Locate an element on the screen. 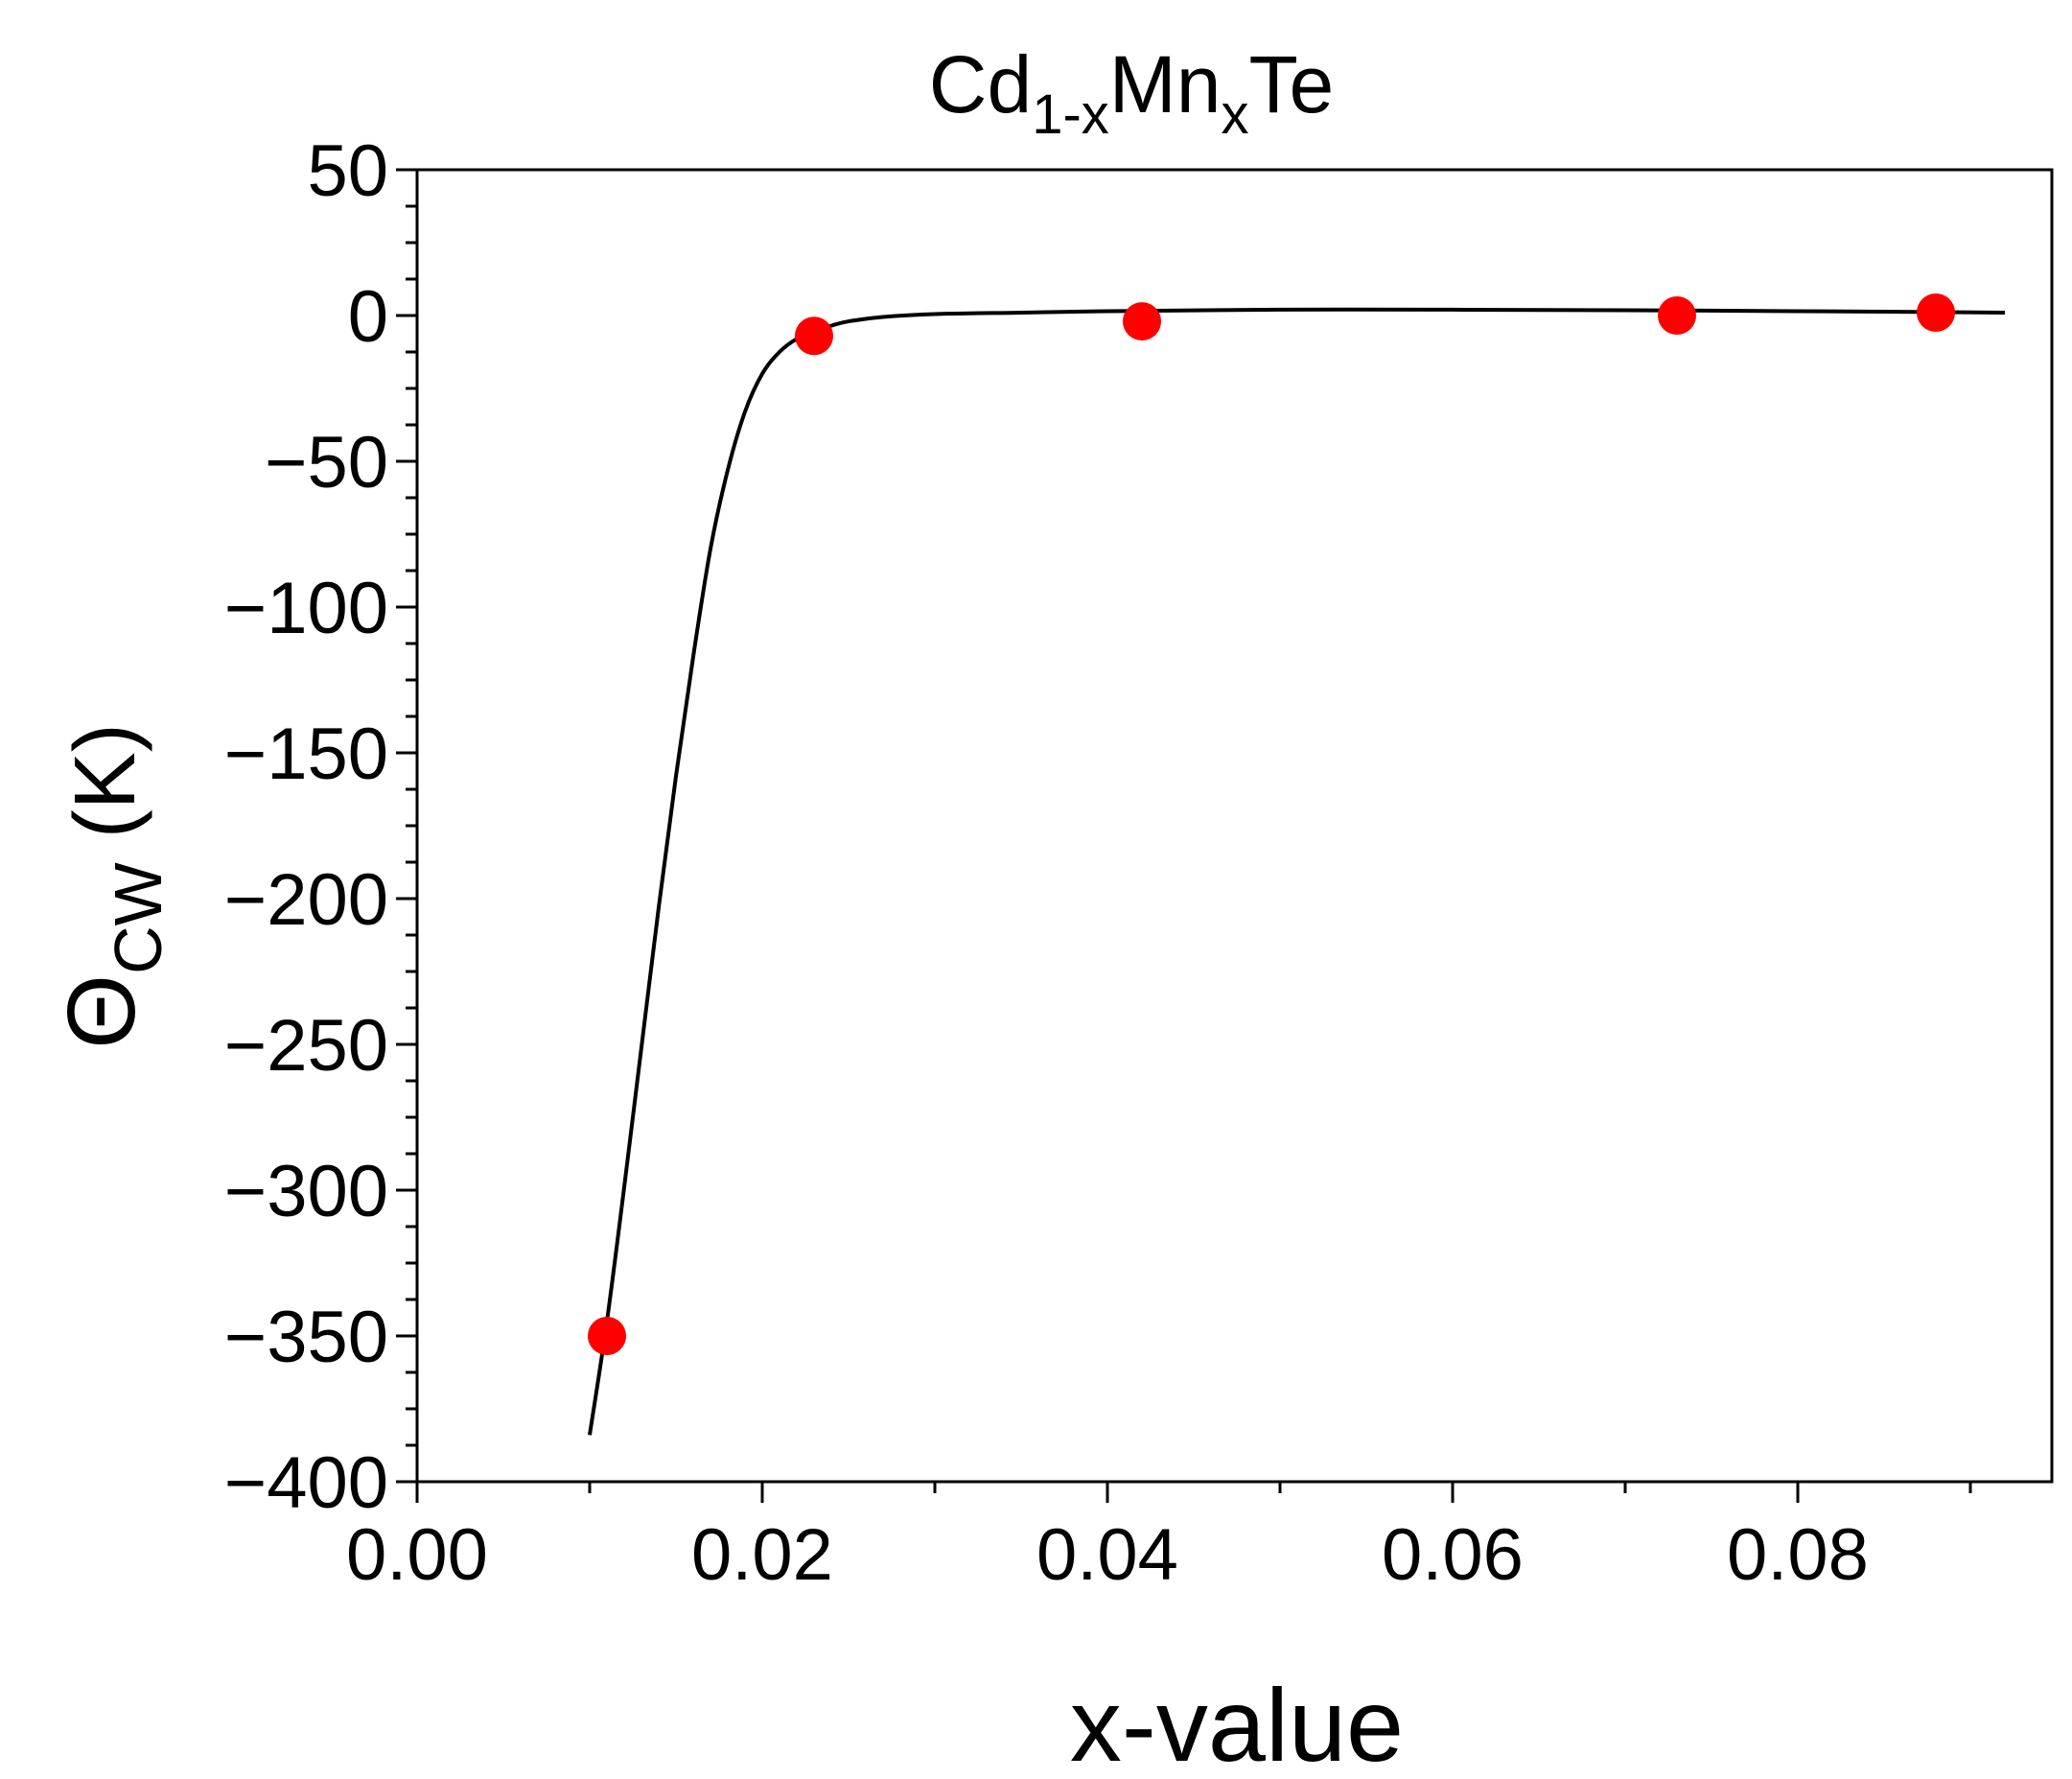  x-tick-label: 0.02 is located at coordinates (762, 1555).